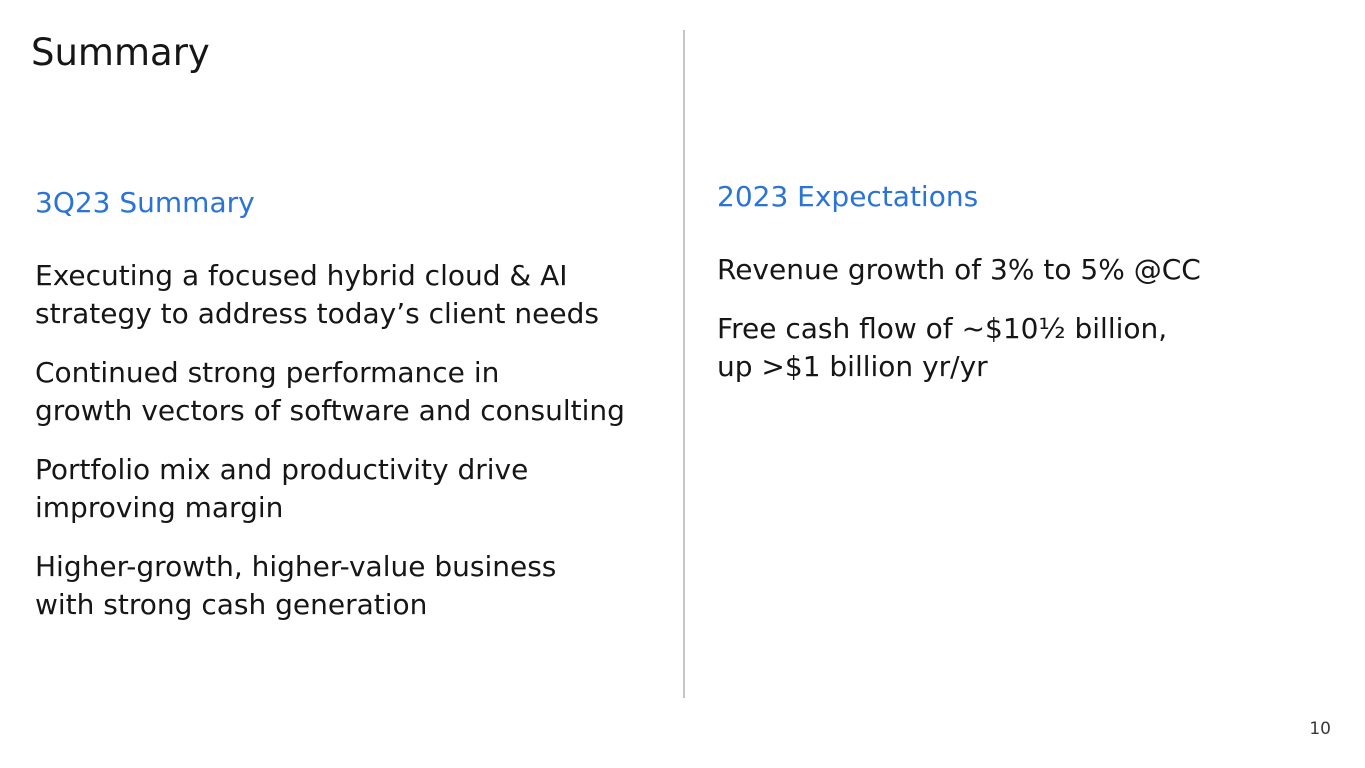  Describe the element at coordinates (145, 202) in the screenshot. I see `left-column-heading: 3Q23 Summary` at that location.